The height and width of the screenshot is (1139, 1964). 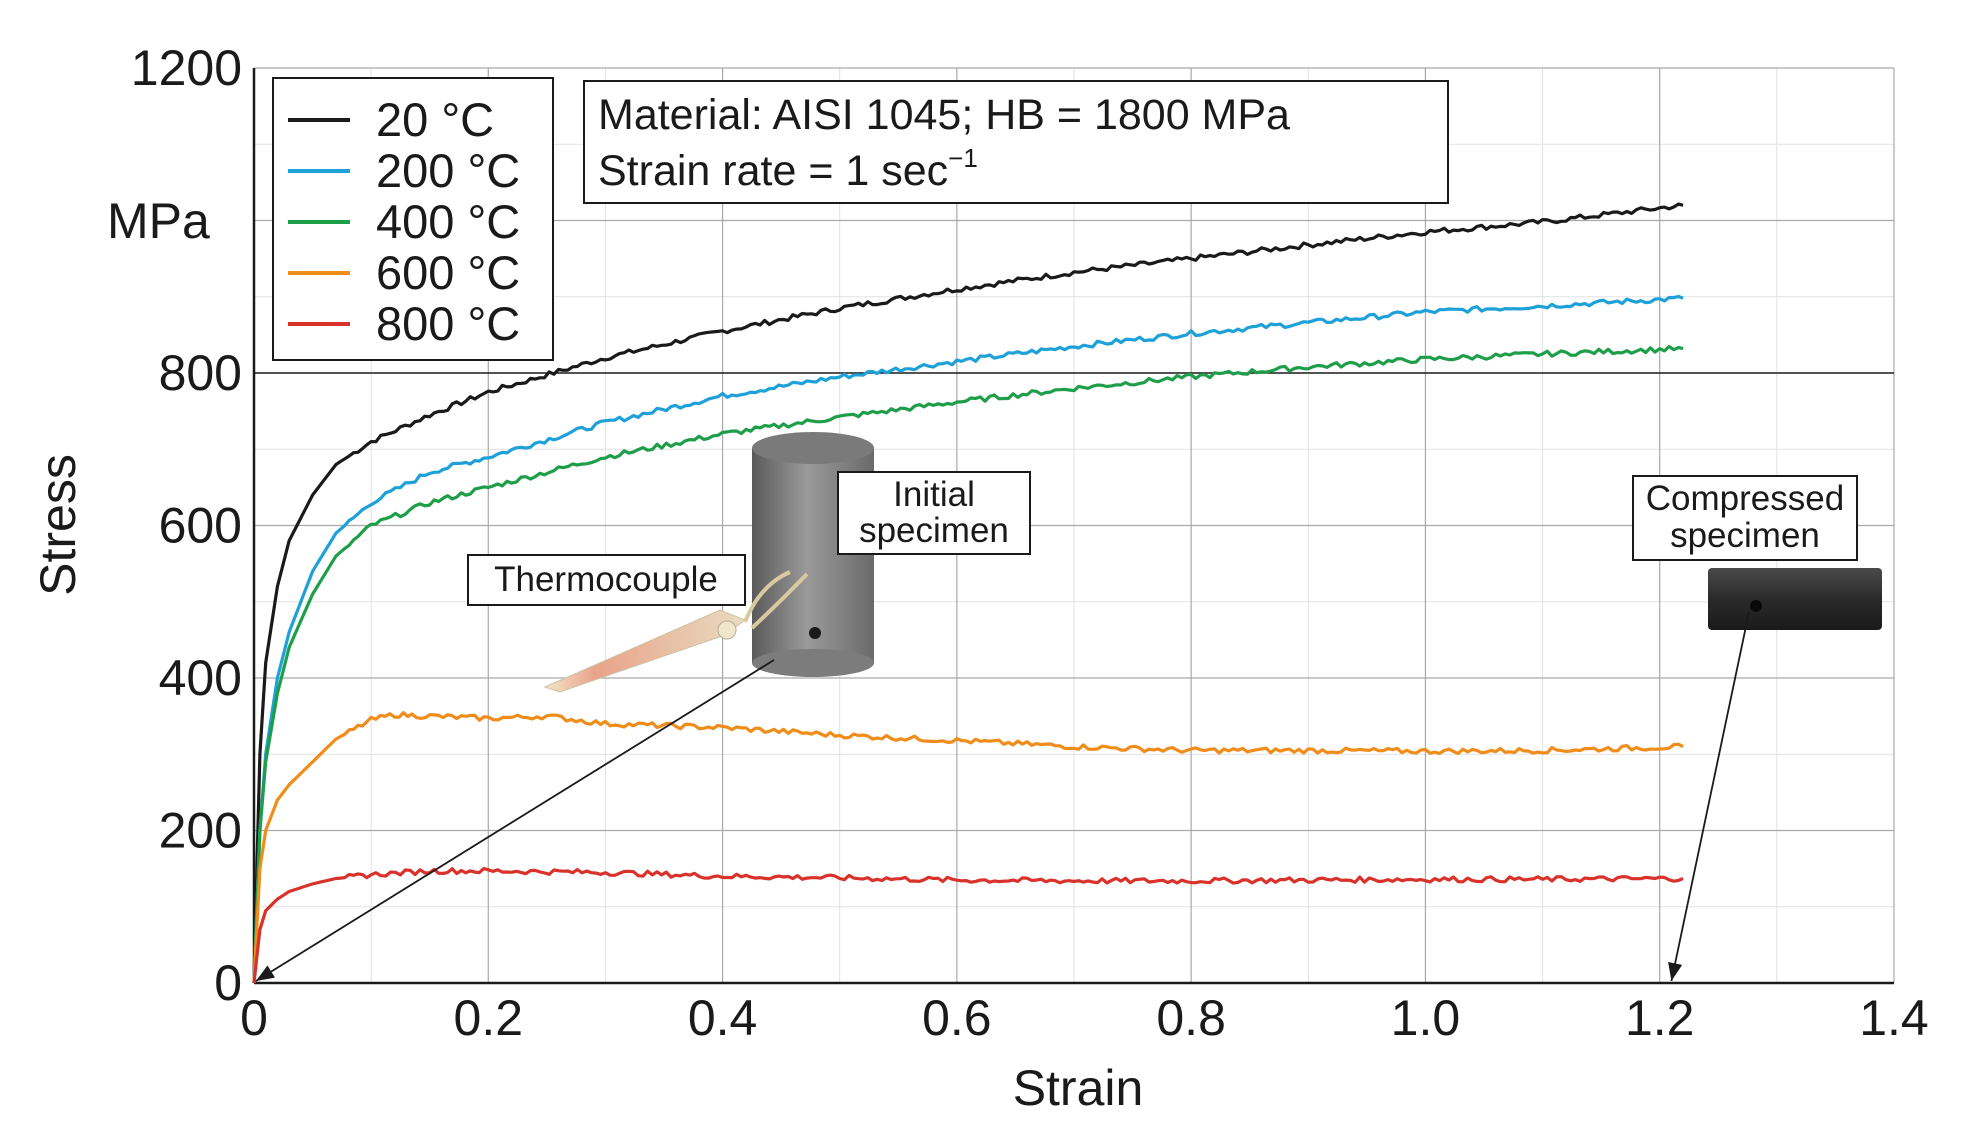 What do you see at coordinates (1745, 535) in the screenshot?
I see `compressed-label-line2: specimen` at bounding box center [1745, 535].